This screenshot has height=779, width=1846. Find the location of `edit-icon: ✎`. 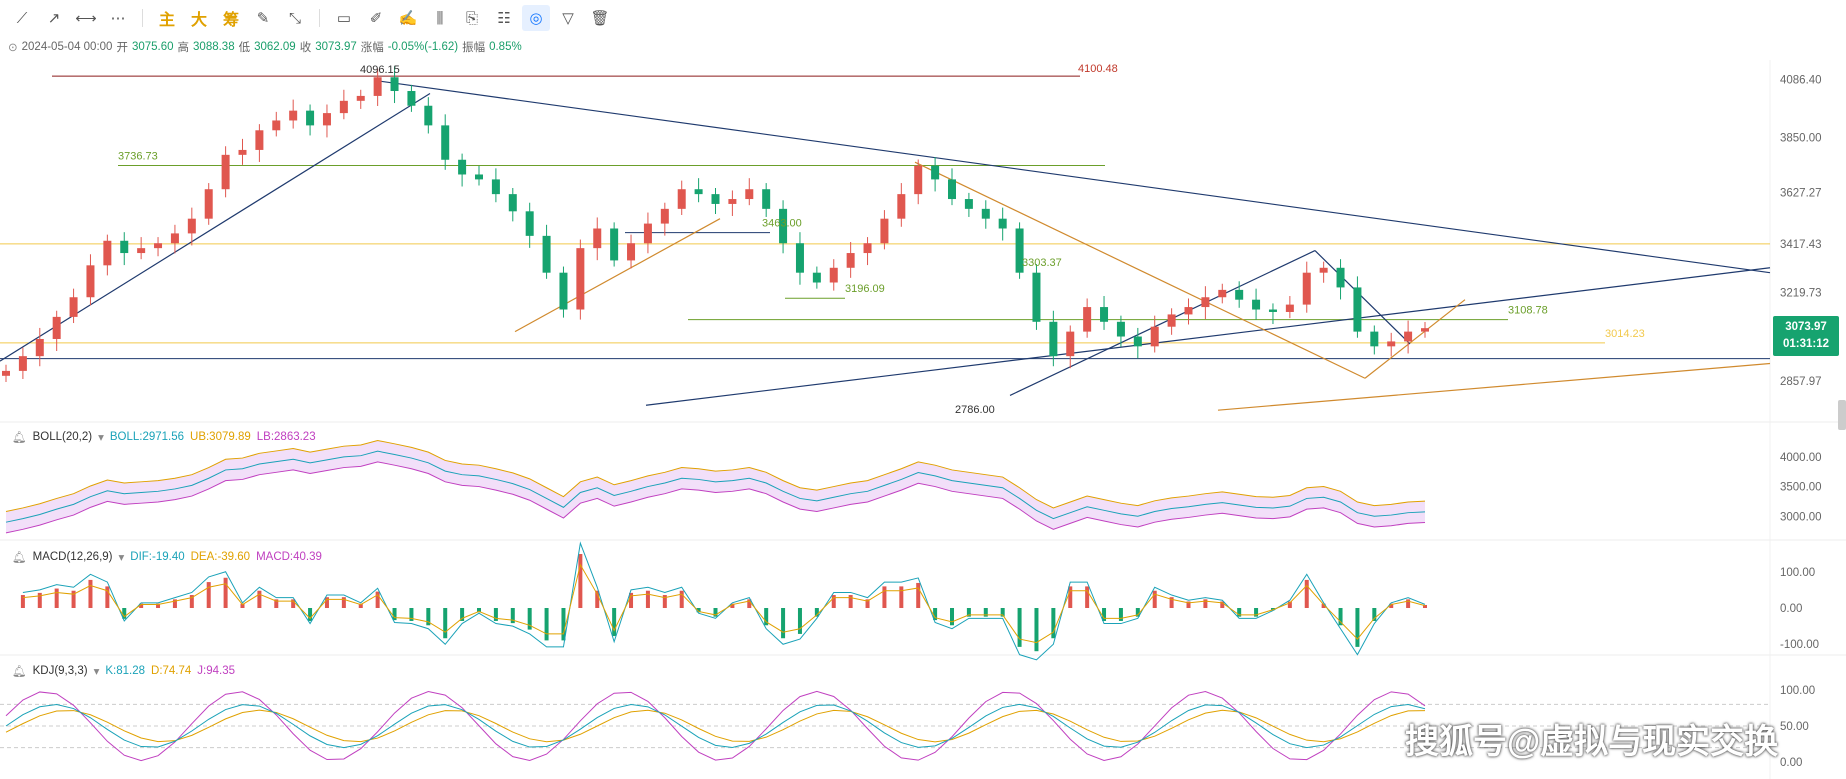

edit-icon: ✎ is located at coordinates (263, 18).